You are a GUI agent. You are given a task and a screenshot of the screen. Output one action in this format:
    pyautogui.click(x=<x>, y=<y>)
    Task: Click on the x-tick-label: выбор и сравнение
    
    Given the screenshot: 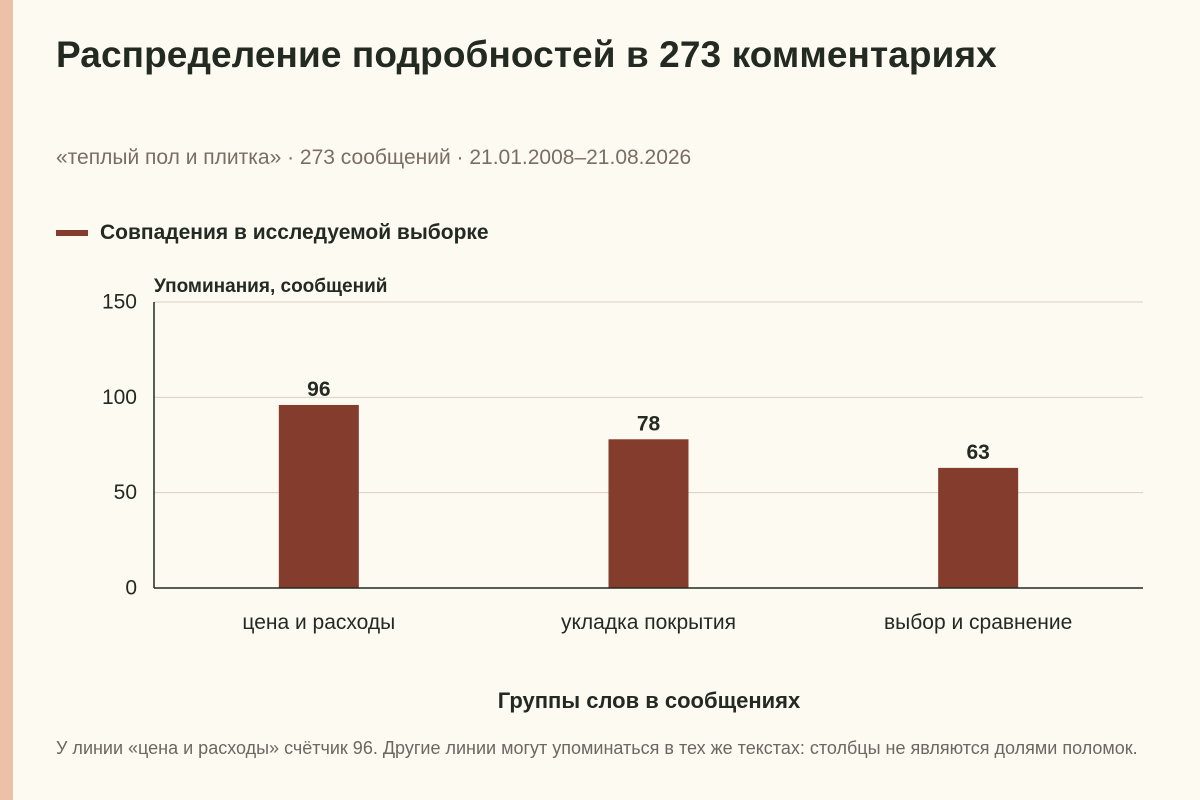 What is the action you would take?
    pyautogui.click(x=978, y=622)
    